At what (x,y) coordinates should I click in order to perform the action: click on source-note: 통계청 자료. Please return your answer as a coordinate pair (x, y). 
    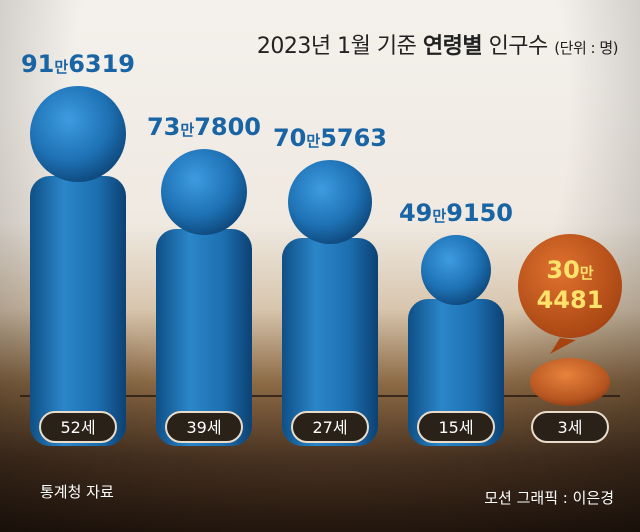
    Looking at the image, I should click on (77, 492).